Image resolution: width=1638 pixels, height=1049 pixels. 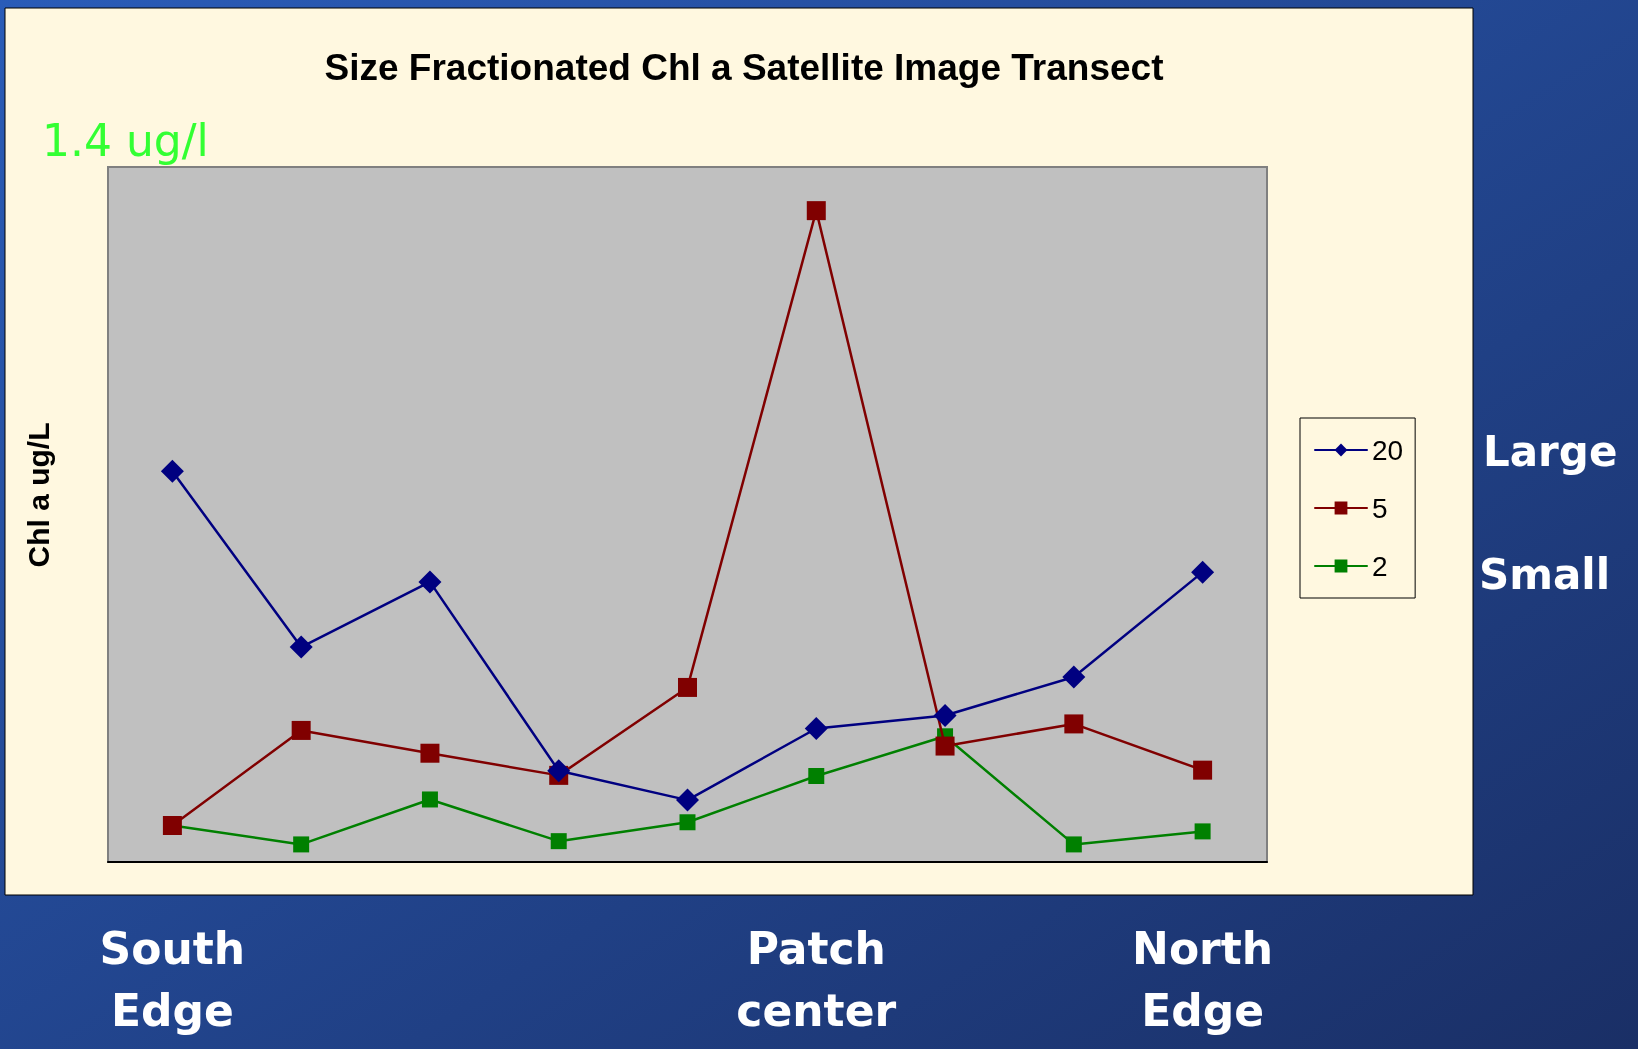 I want to click on text: Large, so click(x=1550, y=451).